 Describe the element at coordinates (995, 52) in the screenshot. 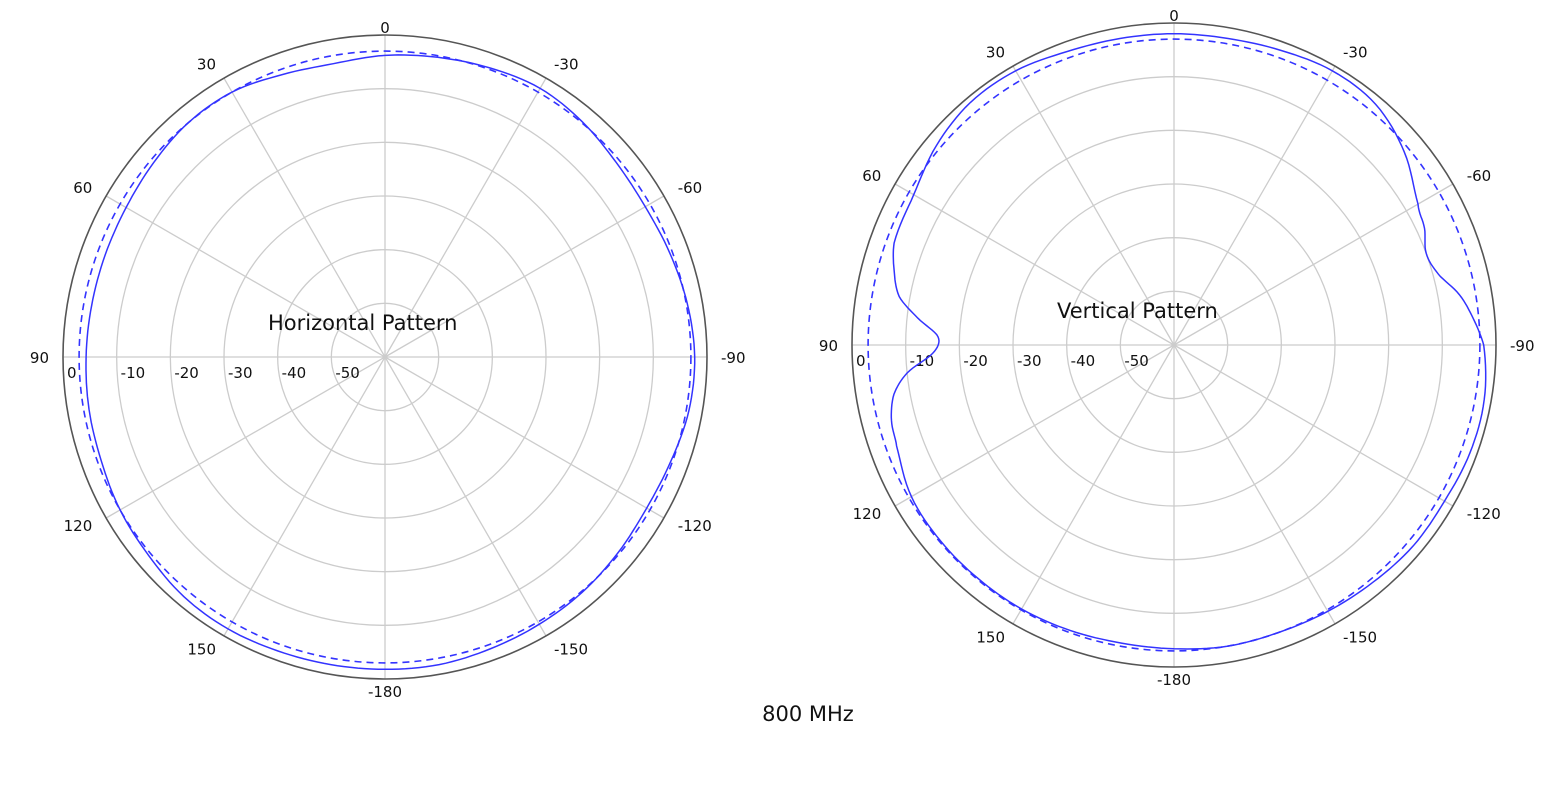

I see `vertical-angle-tick-label: 30` at that location.